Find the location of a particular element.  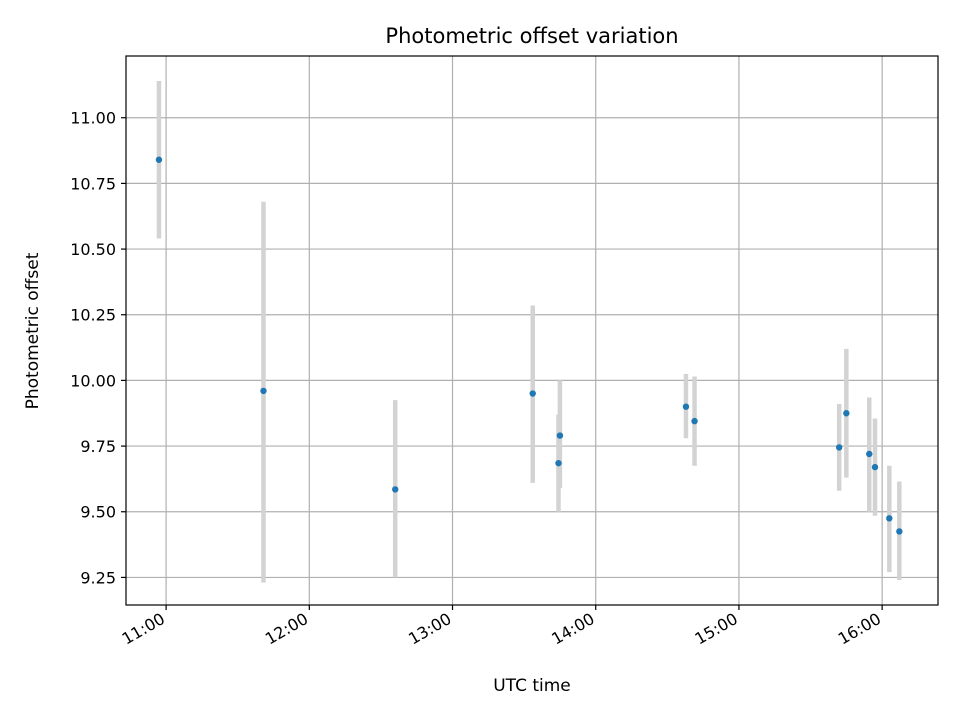

y-tick-label: 10.25 is located at coordinates (93, 315).